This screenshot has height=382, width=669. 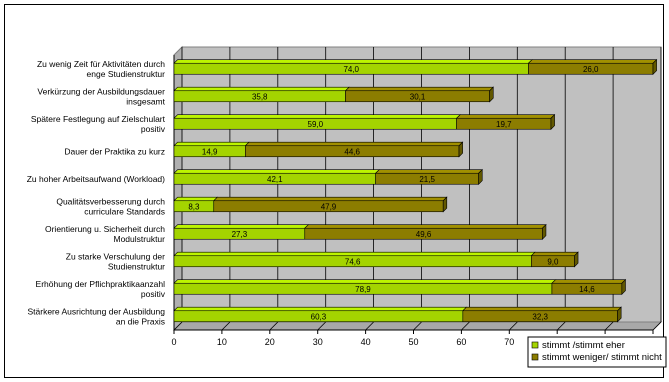 What do you see at coordinates (351, 69) in the screenshot?
I see `data-label: 74,0` at bounding box center [351, 69].